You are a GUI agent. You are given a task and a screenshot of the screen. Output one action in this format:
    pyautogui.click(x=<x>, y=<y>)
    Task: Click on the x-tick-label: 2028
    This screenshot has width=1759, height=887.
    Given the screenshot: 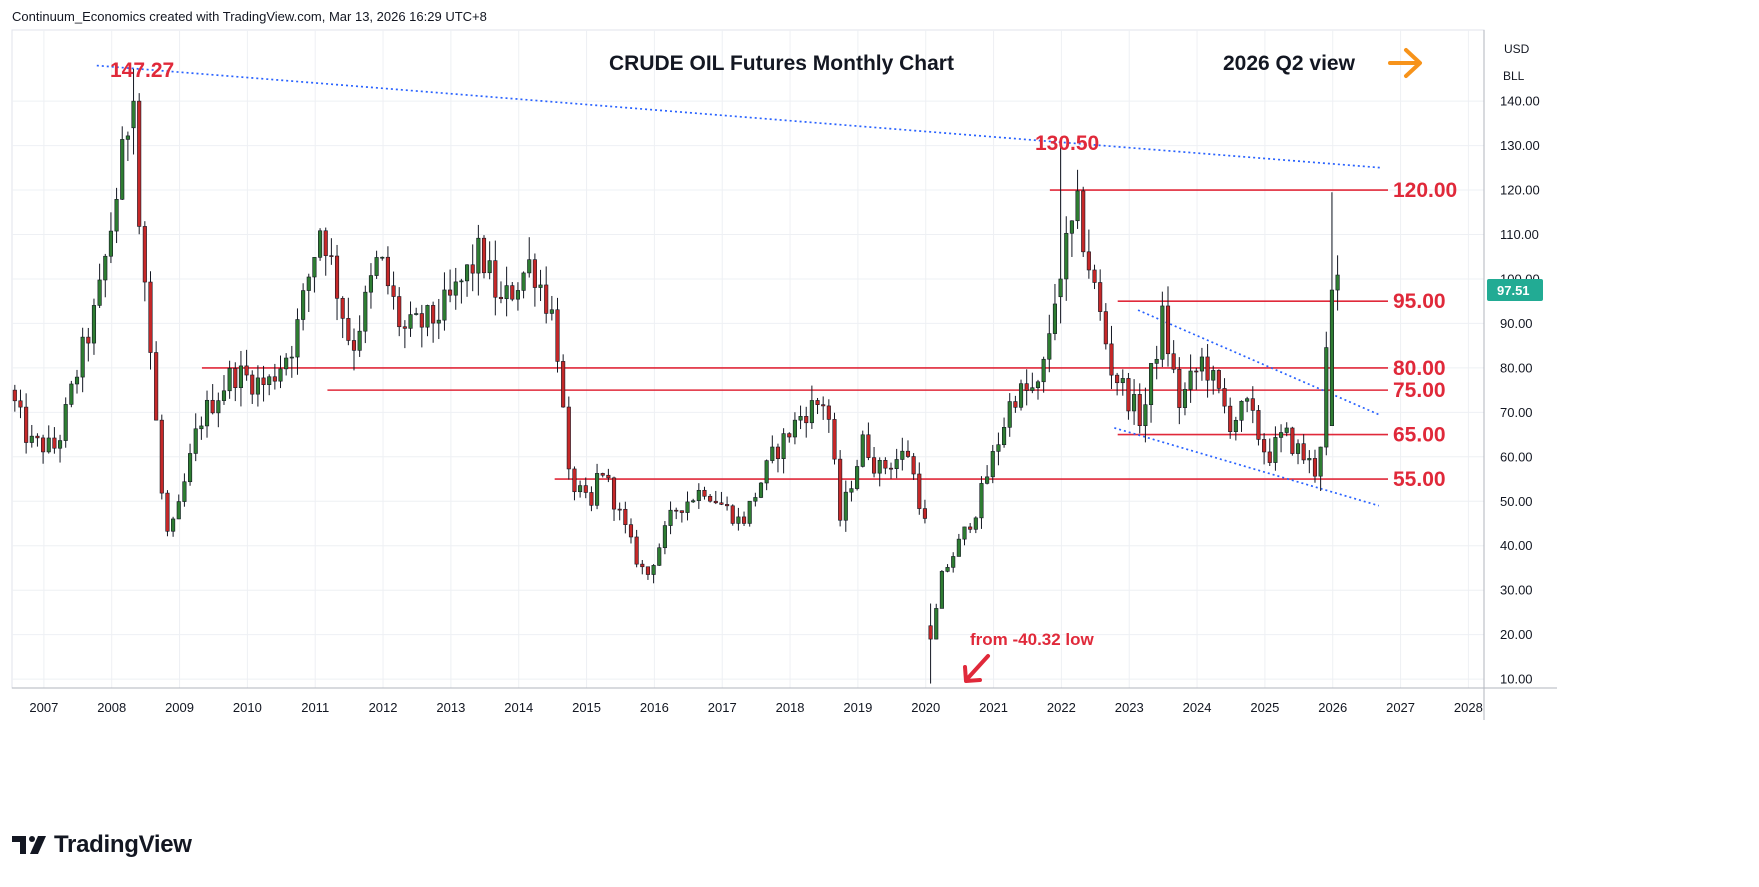 What is the action you would take?
    pyautogui.click(x=1468, y=707)
    